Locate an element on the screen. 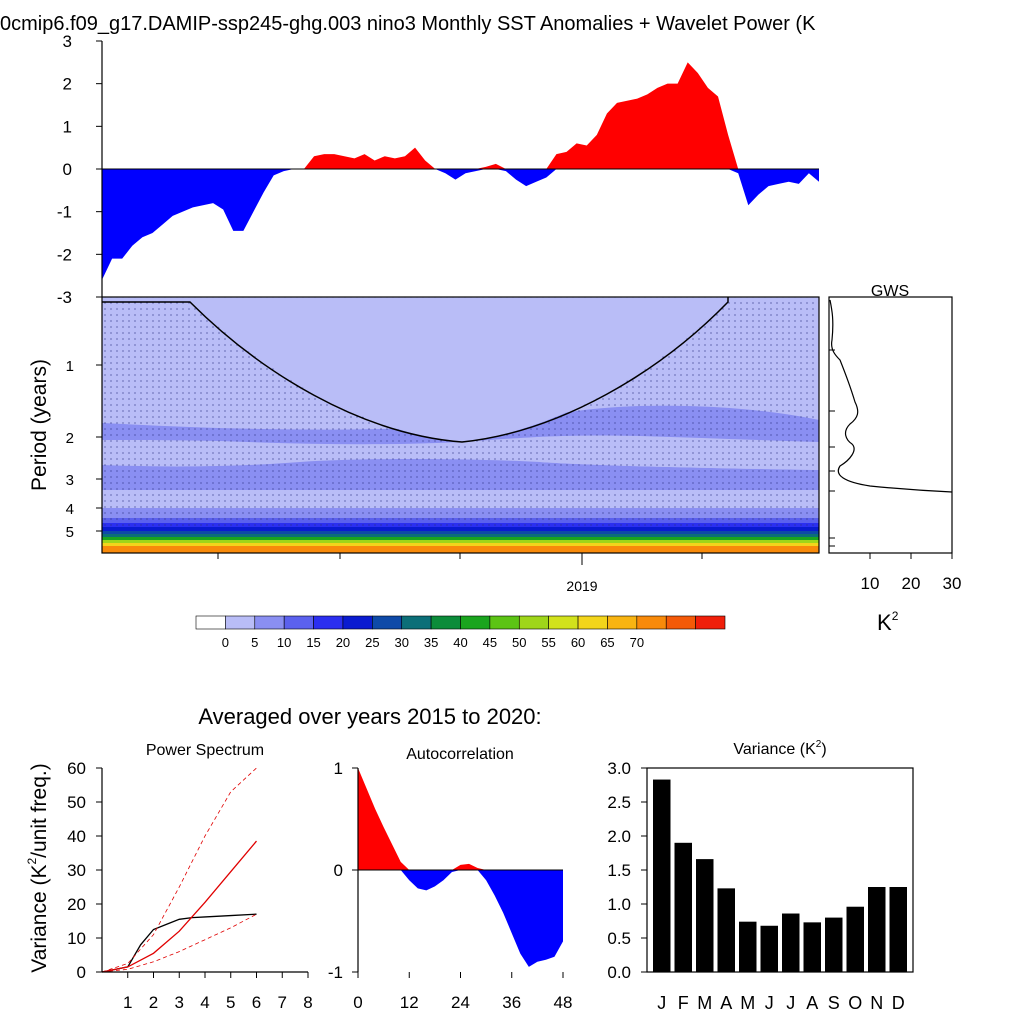 Image resolution: width=1024 pixels, height=1024 pixels. gws-tick-10: 10 is located at coordinates (870, 583).